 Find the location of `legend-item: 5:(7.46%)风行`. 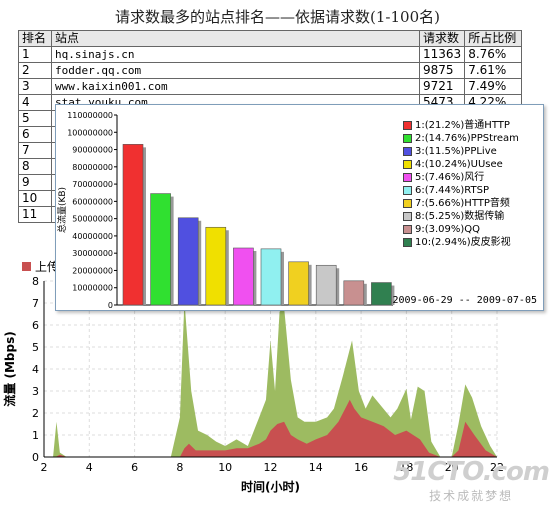

legend-item: 5:(7.46%)风行 is located at coordinates (461, 177).